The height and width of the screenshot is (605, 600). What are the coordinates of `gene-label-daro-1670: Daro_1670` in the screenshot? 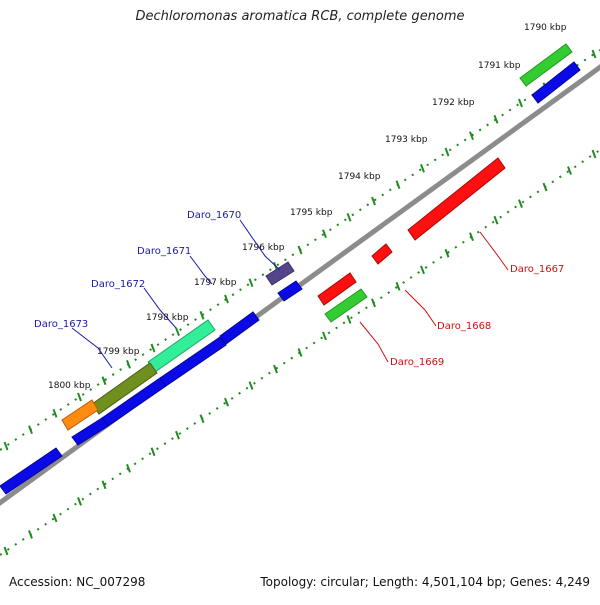 It's located at (214, 215).